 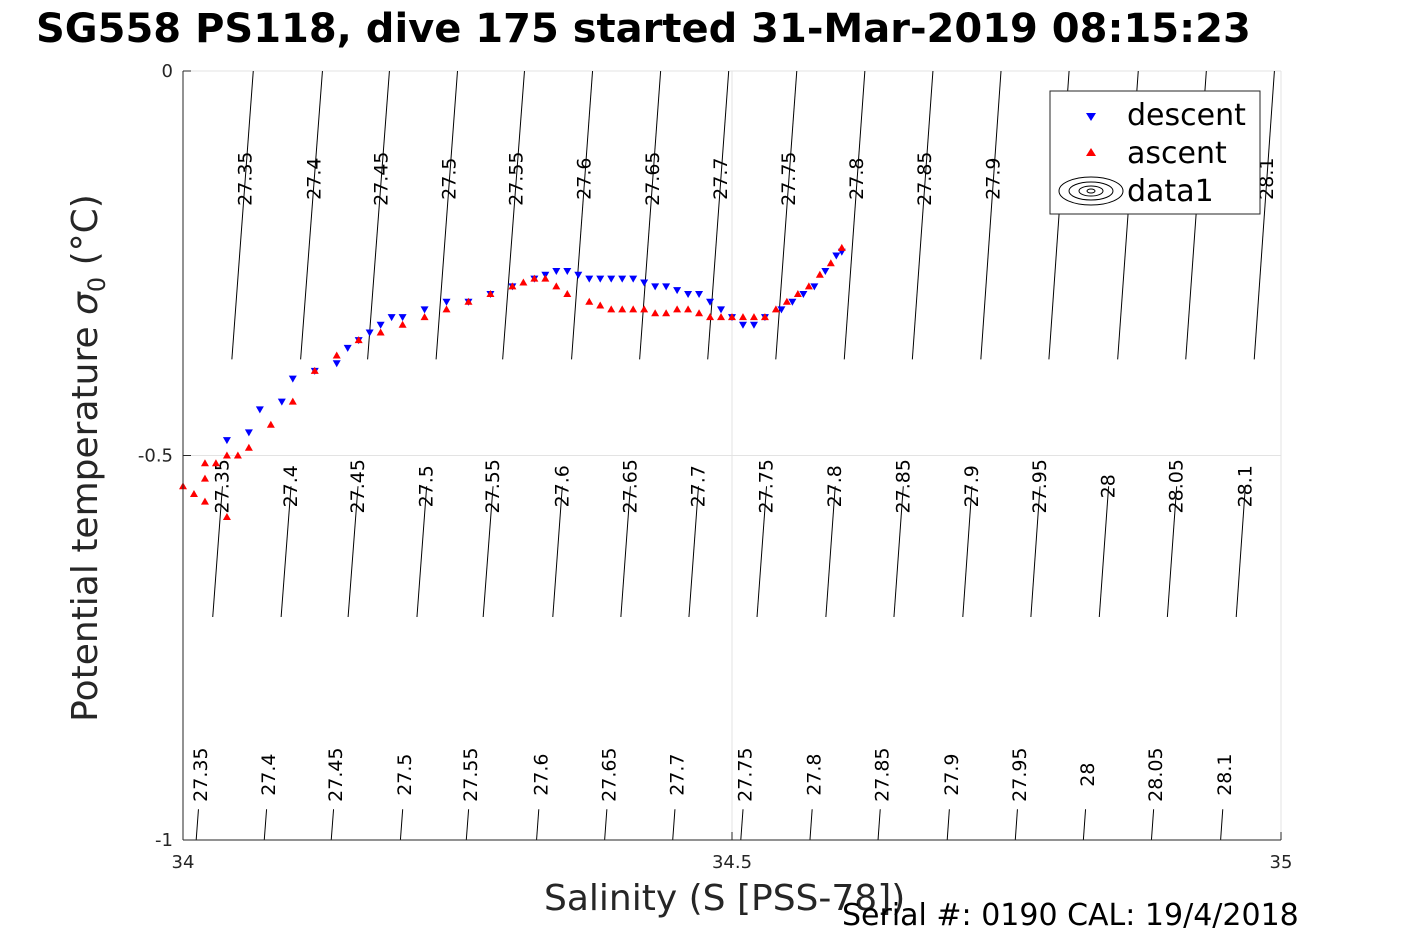 I want to click on series-ascent, so click(x=512, y=382).